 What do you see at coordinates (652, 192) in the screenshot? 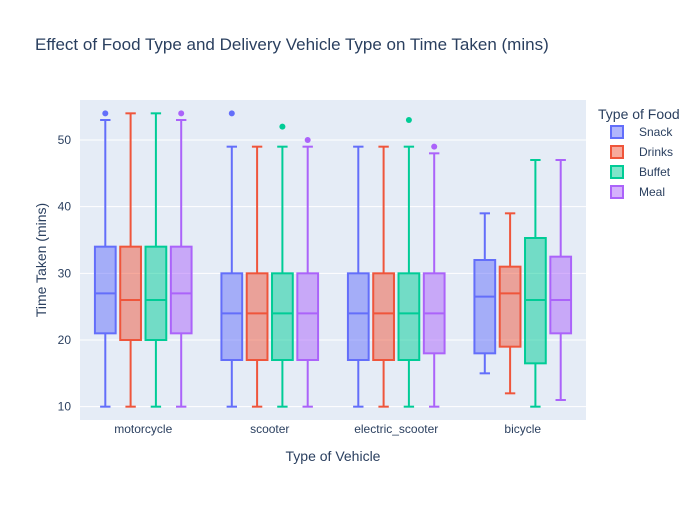
I see `legend-label: Meal` at bounding box center [652, 192].